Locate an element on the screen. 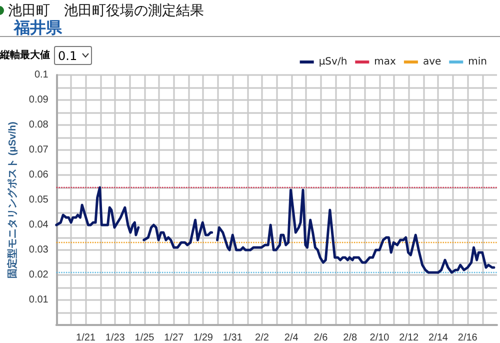  x-tick-label: 2/14 is located at coordinates (438, 337).